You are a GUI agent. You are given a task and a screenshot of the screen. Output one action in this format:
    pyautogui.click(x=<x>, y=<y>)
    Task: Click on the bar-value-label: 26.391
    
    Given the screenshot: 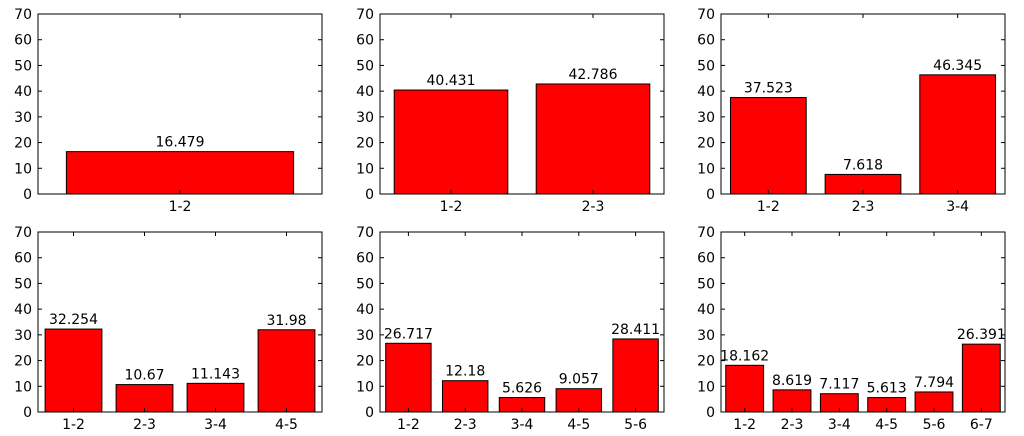 What is the action you would take?
    pyautogui.click(x=981, y=335)
    